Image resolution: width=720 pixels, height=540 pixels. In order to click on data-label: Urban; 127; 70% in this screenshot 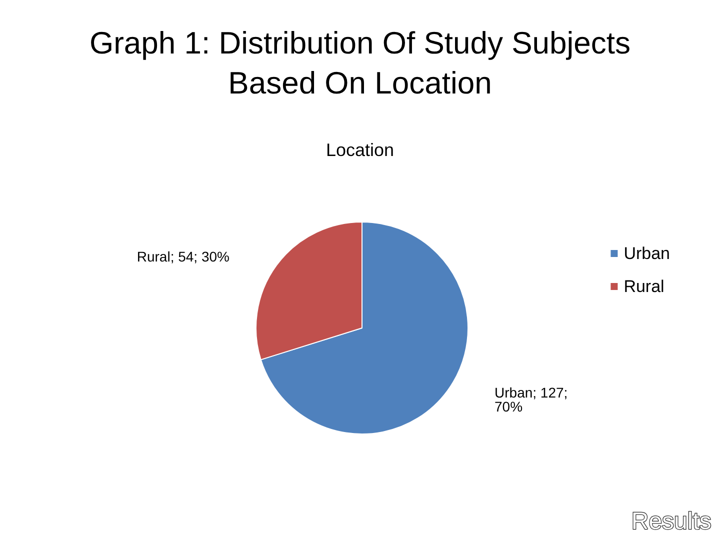, I will do `click(531, 399)`.